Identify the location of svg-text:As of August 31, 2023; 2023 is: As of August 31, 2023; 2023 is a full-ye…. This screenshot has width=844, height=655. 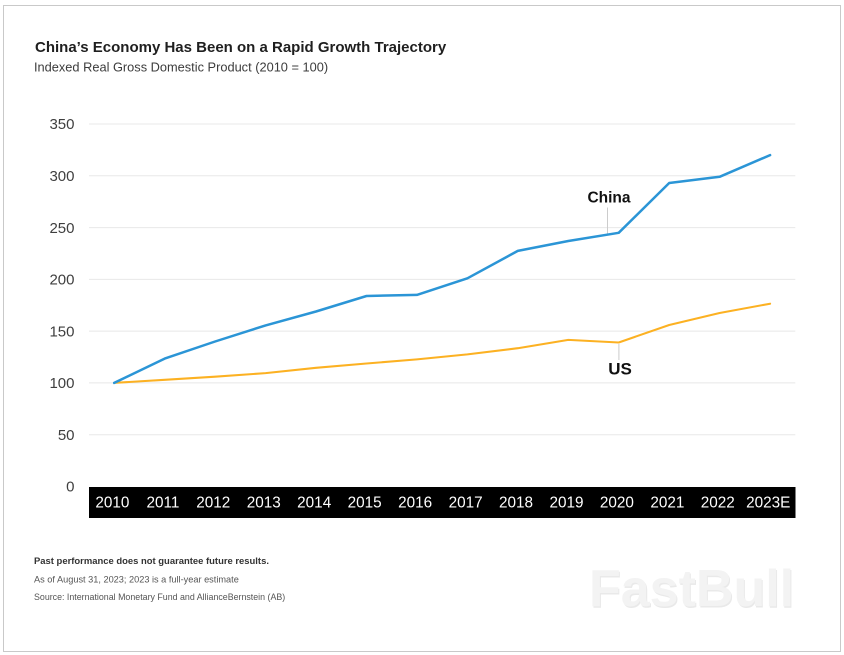
(136, 580).